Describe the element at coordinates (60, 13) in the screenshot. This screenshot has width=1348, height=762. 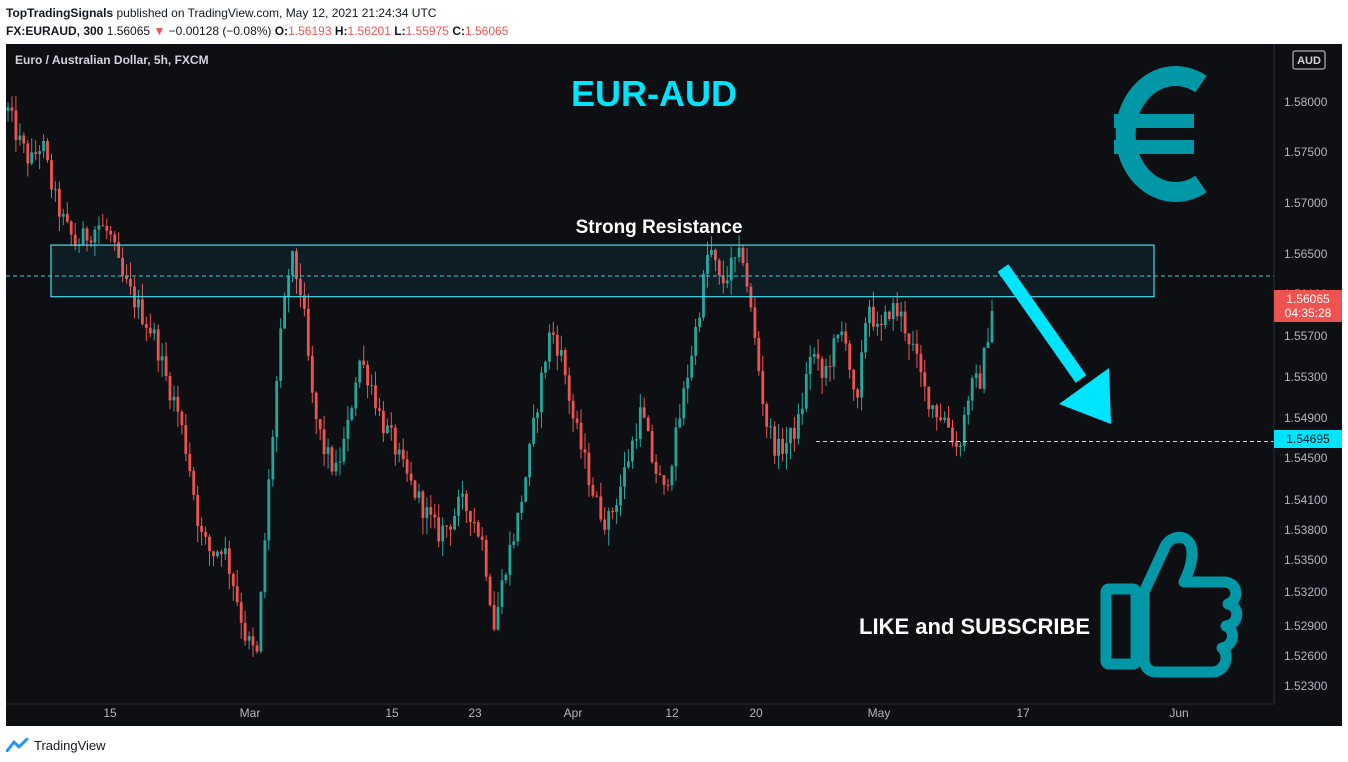
I see `publisher-name: TopTradingSignals` at that location.